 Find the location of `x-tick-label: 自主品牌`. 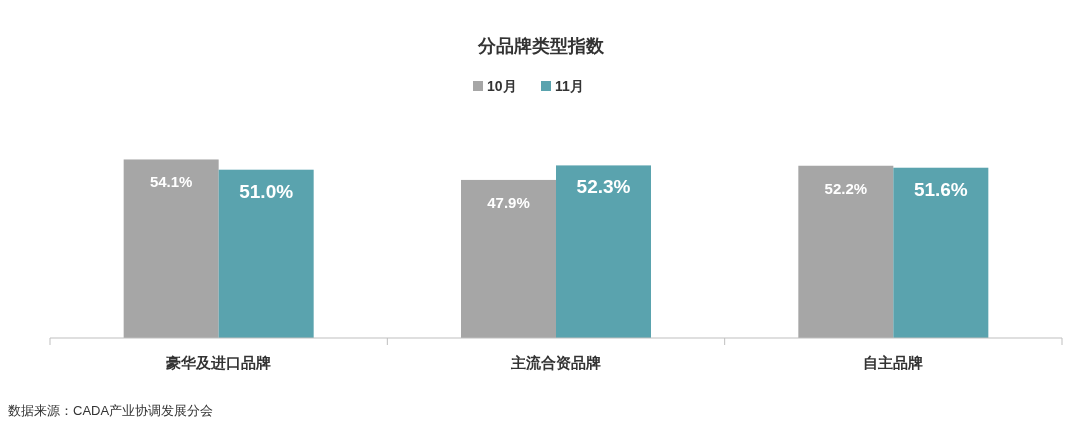

x-tick-label: 自主品牌 is located at coordinates (893, 362).